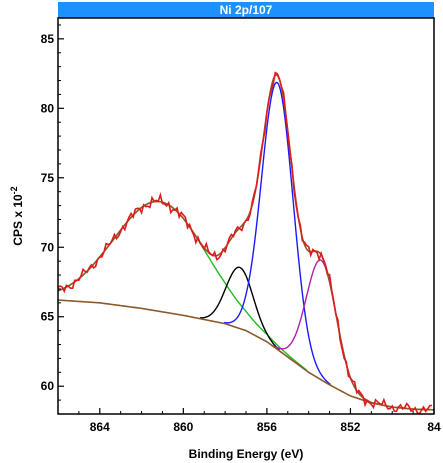 Image resolution: width=443 pixels, height=463 pixels. I want to click on x-axis: 864 860 856 852 84, so click(249, 421).